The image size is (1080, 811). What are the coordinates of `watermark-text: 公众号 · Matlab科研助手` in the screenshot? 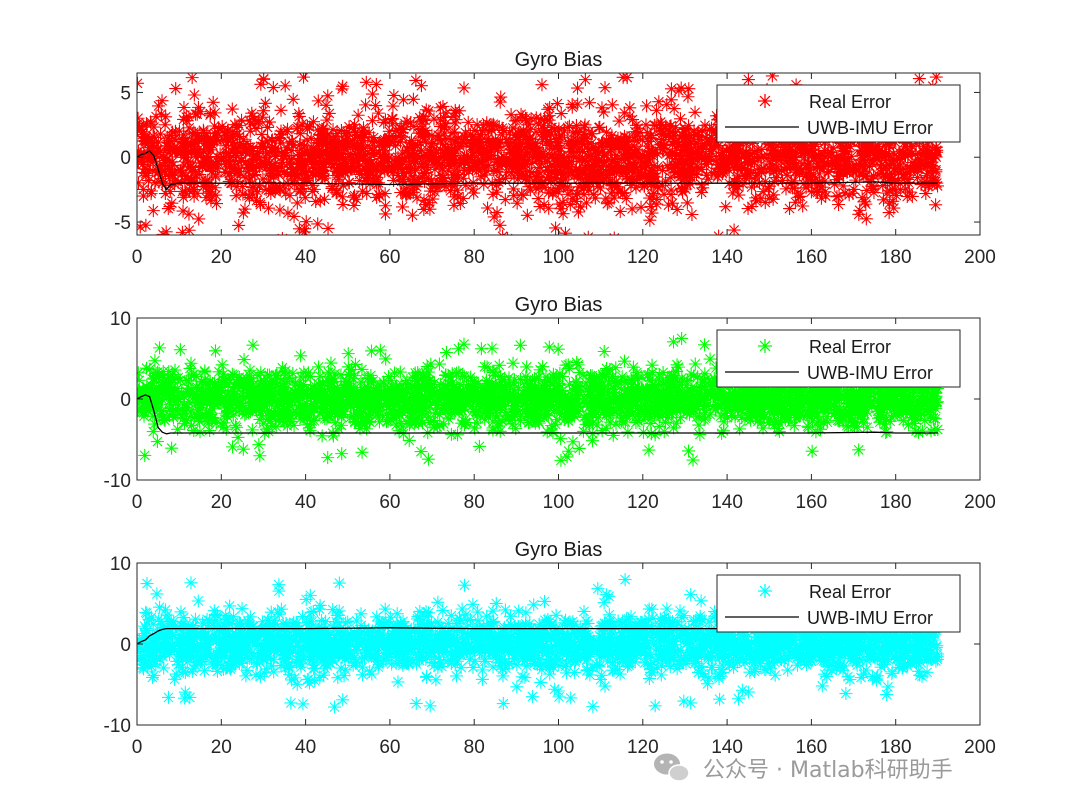 It's located at (828, 770).